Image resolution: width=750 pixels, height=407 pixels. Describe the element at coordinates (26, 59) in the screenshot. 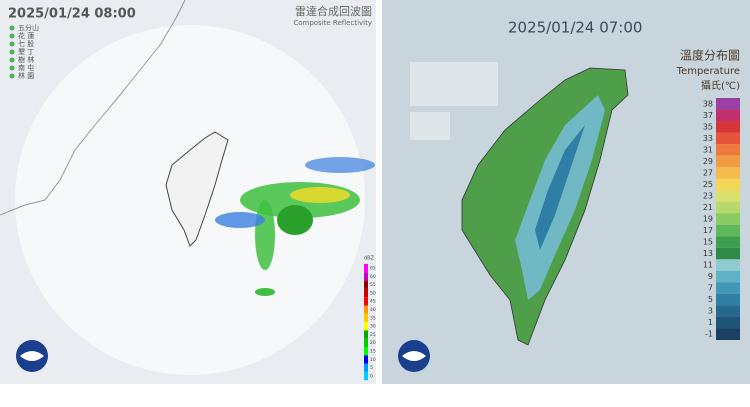

I see `station-name: 樹 林` at that location.